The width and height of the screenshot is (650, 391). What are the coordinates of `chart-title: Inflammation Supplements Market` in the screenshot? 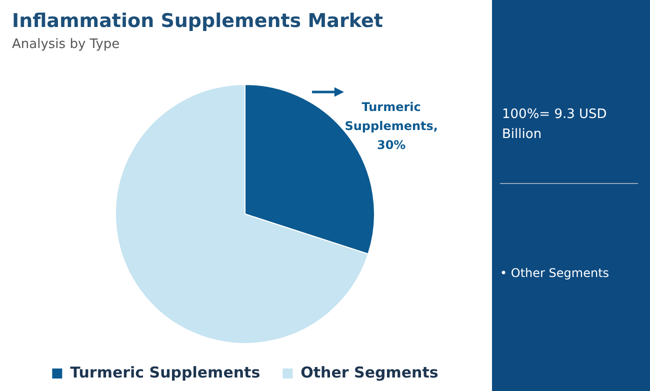 It's located at (197, 21).